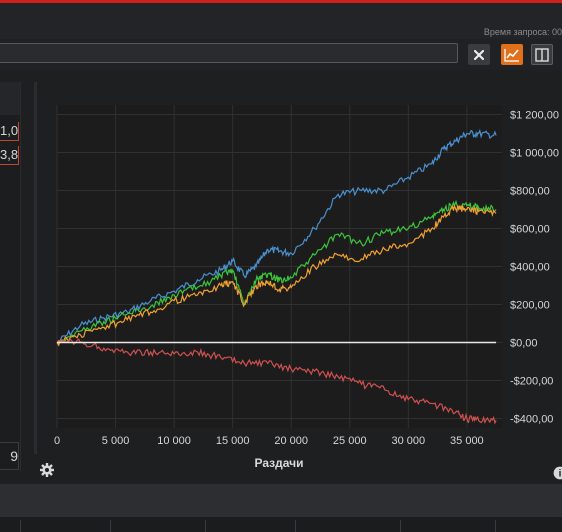 The height and width of the screenshot is (532, 562). I want to click on clear-filter-button, so click(479, 54).